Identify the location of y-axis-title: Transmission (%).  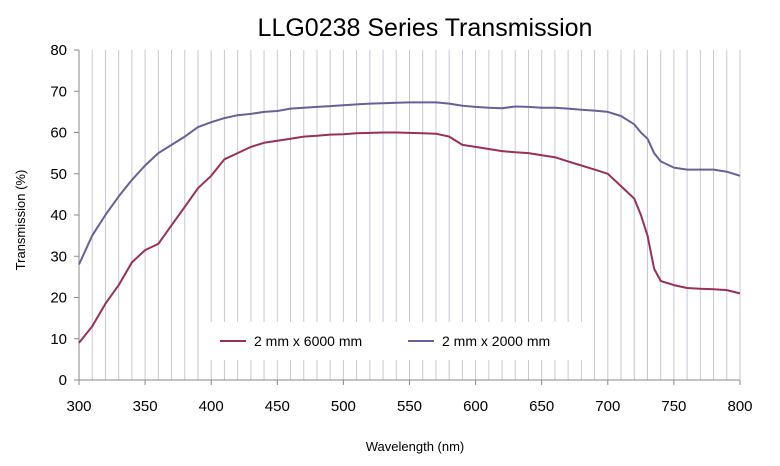
(20, 220).